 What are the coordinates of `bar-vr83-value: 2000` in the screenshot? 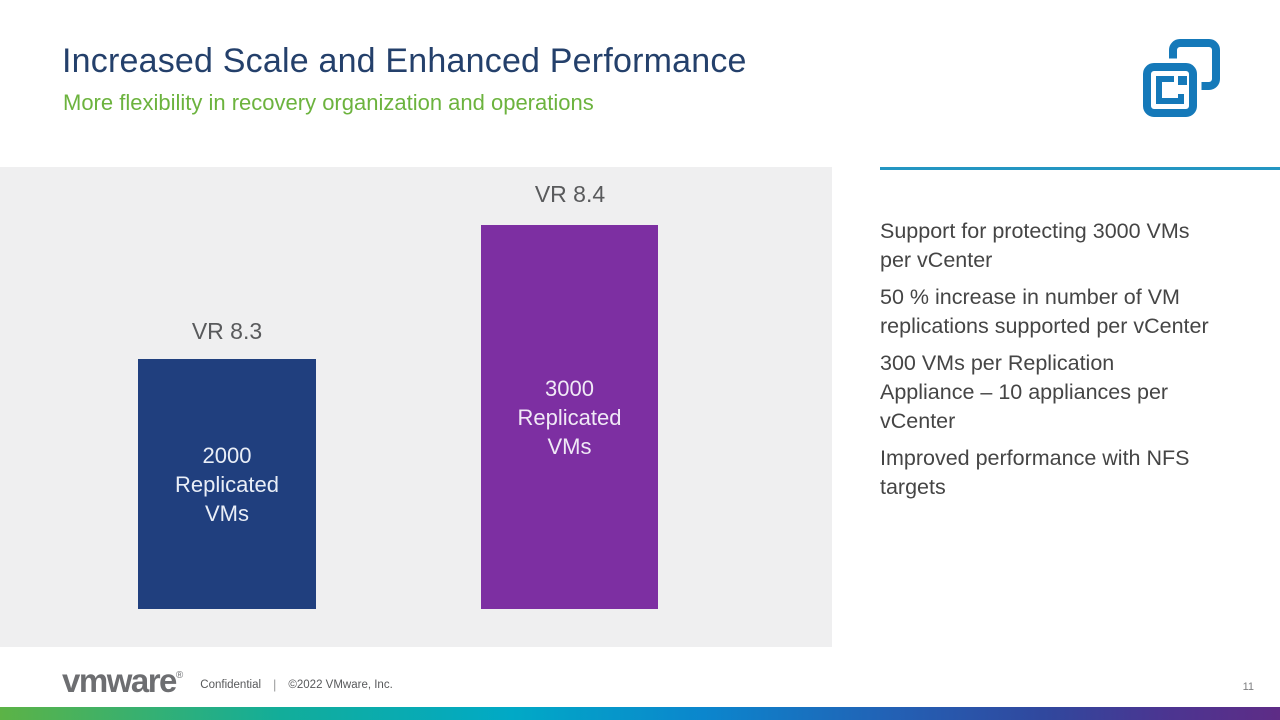 It's located at (227, 455).